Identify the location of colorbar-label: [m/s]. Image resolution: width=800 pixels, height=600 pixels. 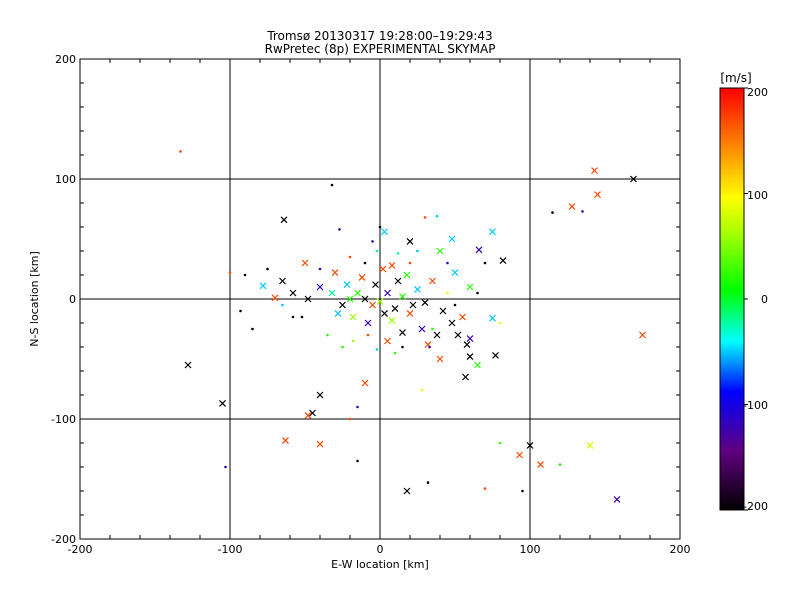
(735, 78).